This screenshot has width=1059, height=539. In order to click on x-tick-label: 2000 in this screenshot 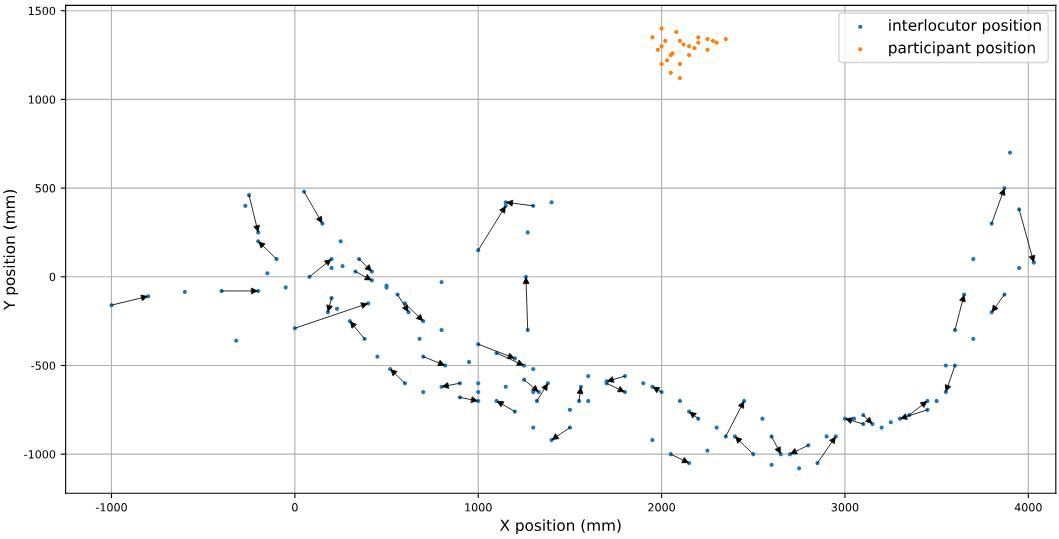, I will do `click(661, 507)`.